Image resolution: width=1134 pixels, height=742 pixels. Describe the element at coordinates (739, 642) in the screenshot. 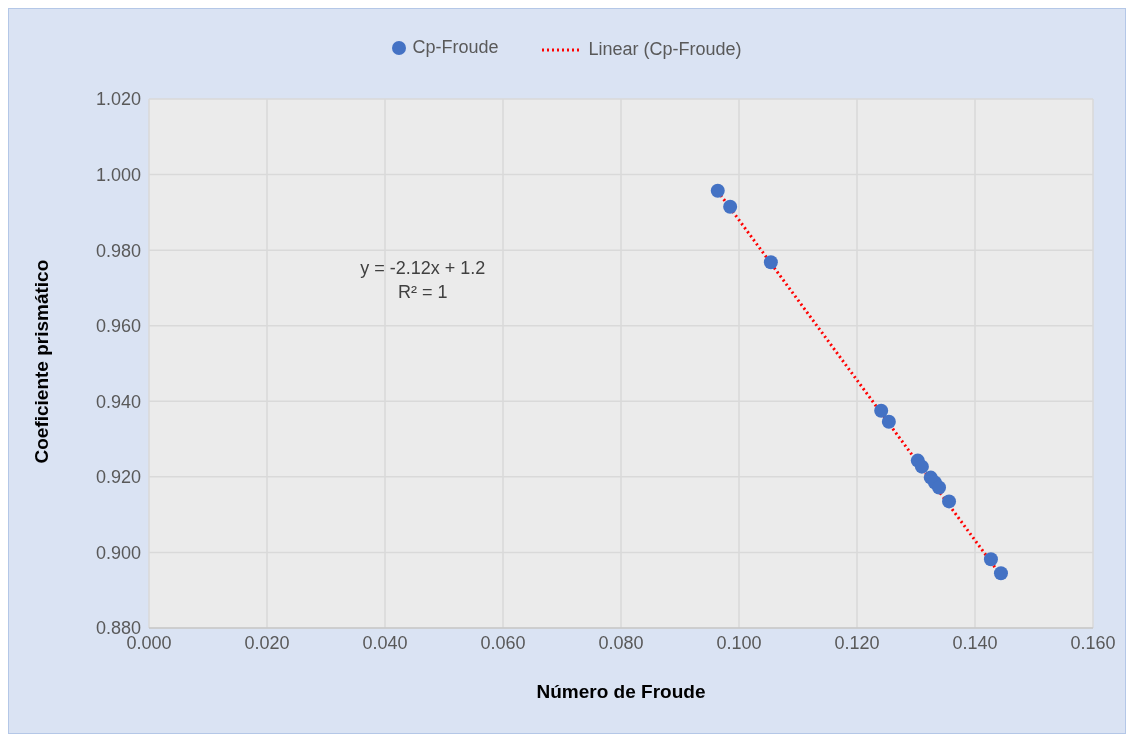

I see `x-tick-label: 0.100` at that location.